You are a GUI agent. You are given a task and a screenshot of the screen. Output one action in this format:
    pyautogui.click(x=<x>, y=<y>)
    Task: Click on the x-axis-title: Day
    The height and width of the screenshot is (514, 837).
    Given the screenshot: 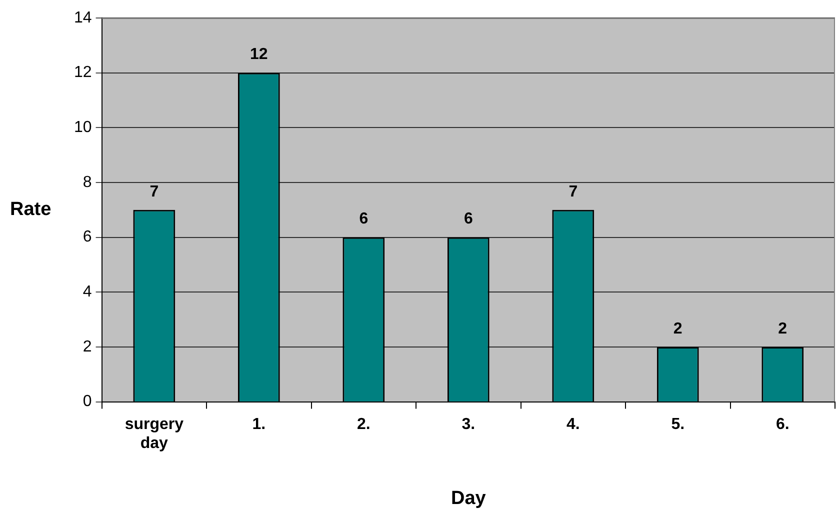 What is the action you would take?
    pyautogui.click(x=468, y=498)
    